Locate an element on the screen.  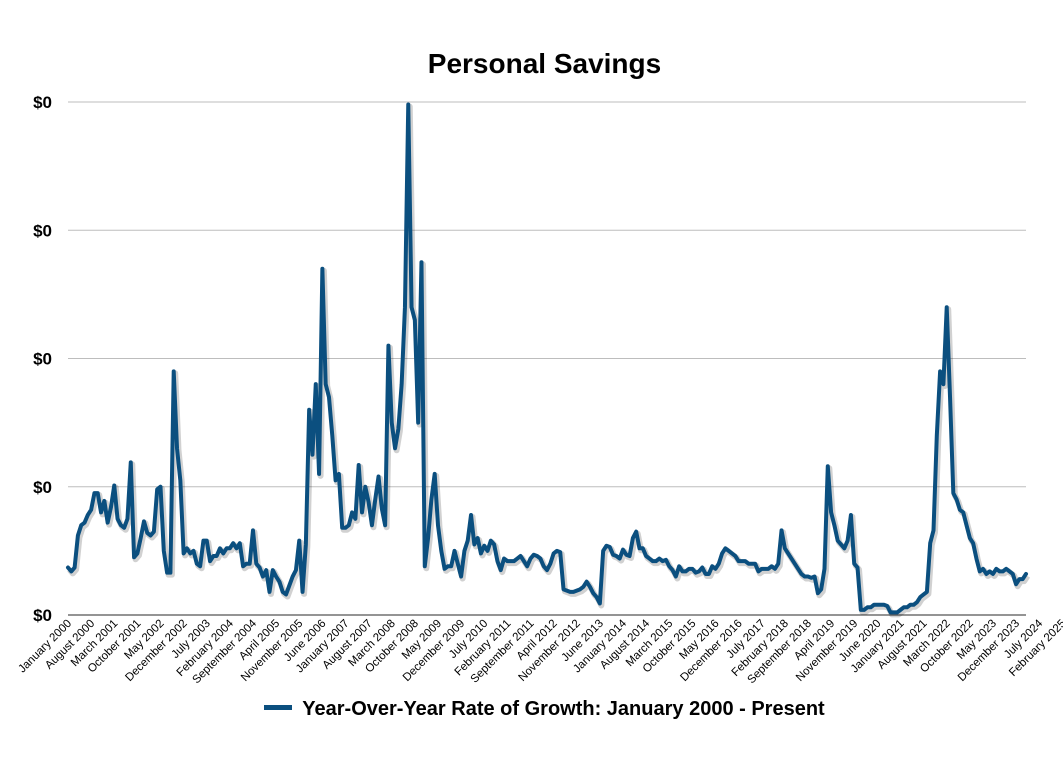
legend-swatch is located at coordinates (278, 708).